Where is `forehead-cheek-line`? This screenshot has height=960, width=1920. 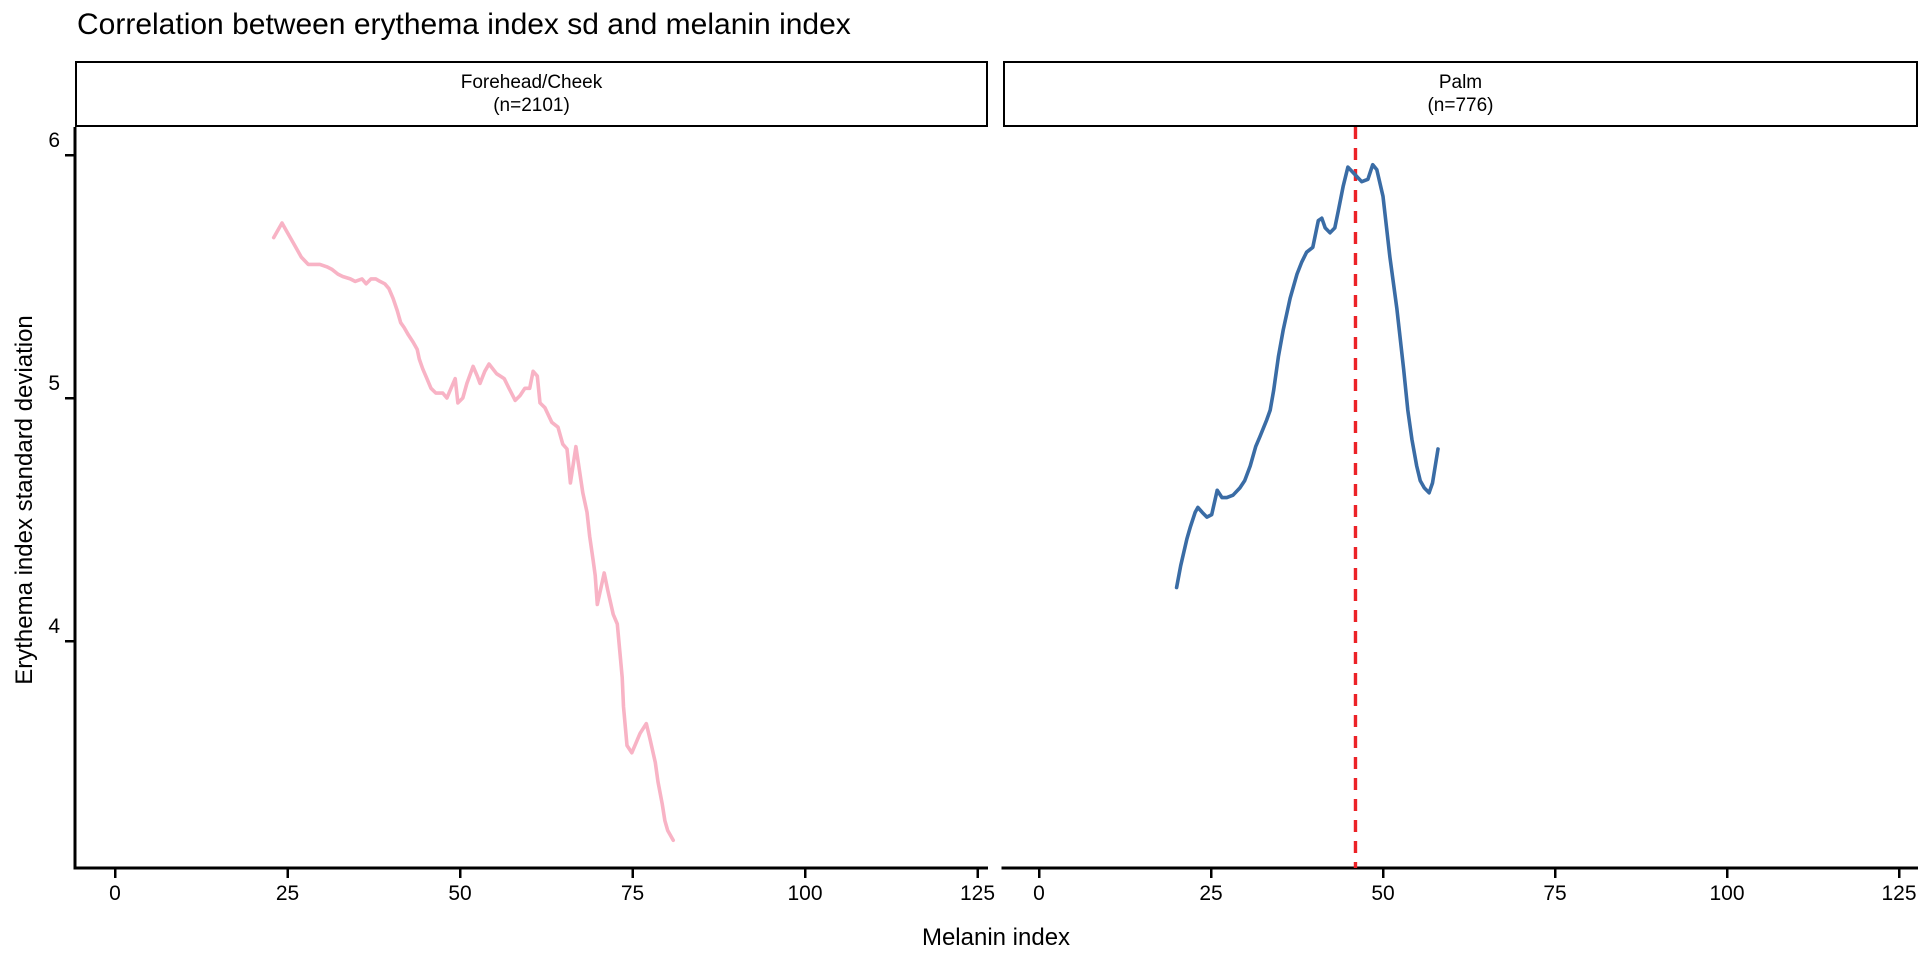
forehead-cheek-line is located at coordinates (473, 532).